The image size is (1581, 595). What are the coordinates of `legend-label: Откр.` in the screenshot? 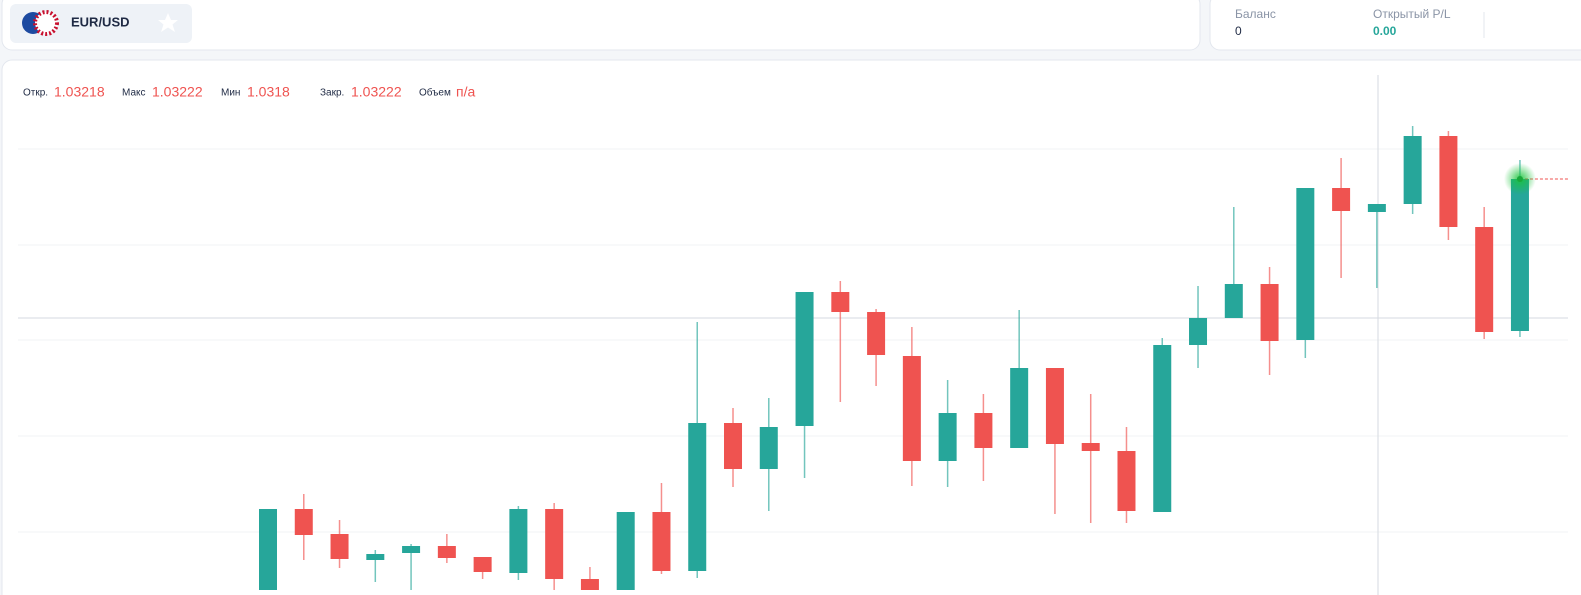 It's located at (35, 93).